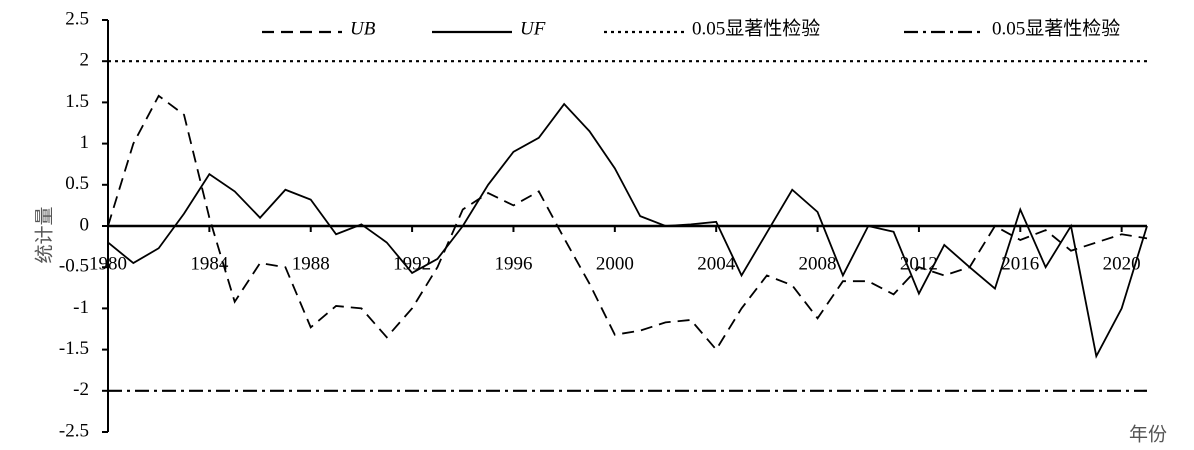 The height and width of the screenshot is (450, 1194). I want to click on y-tick-label: 1, so click(85, 142).